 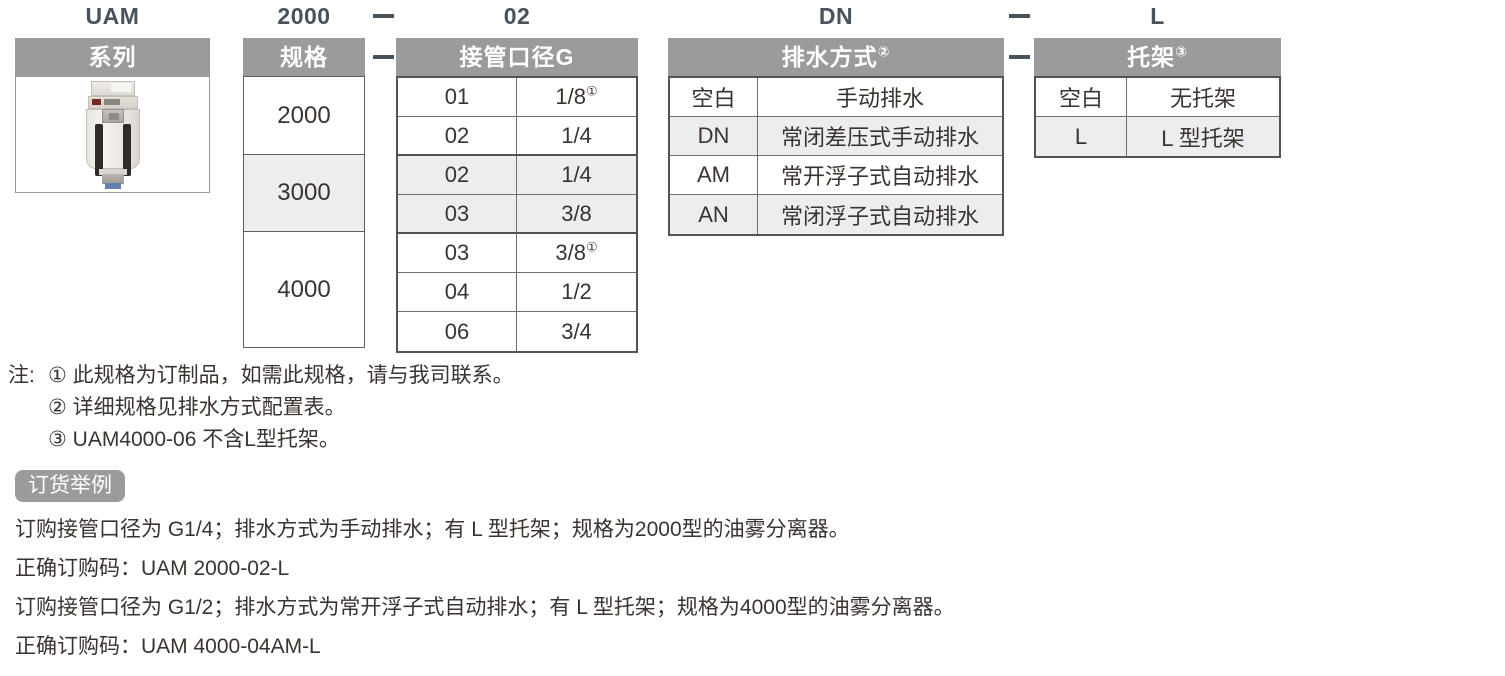 I want to click on product-drain-tip, so click(x=112, y=185).